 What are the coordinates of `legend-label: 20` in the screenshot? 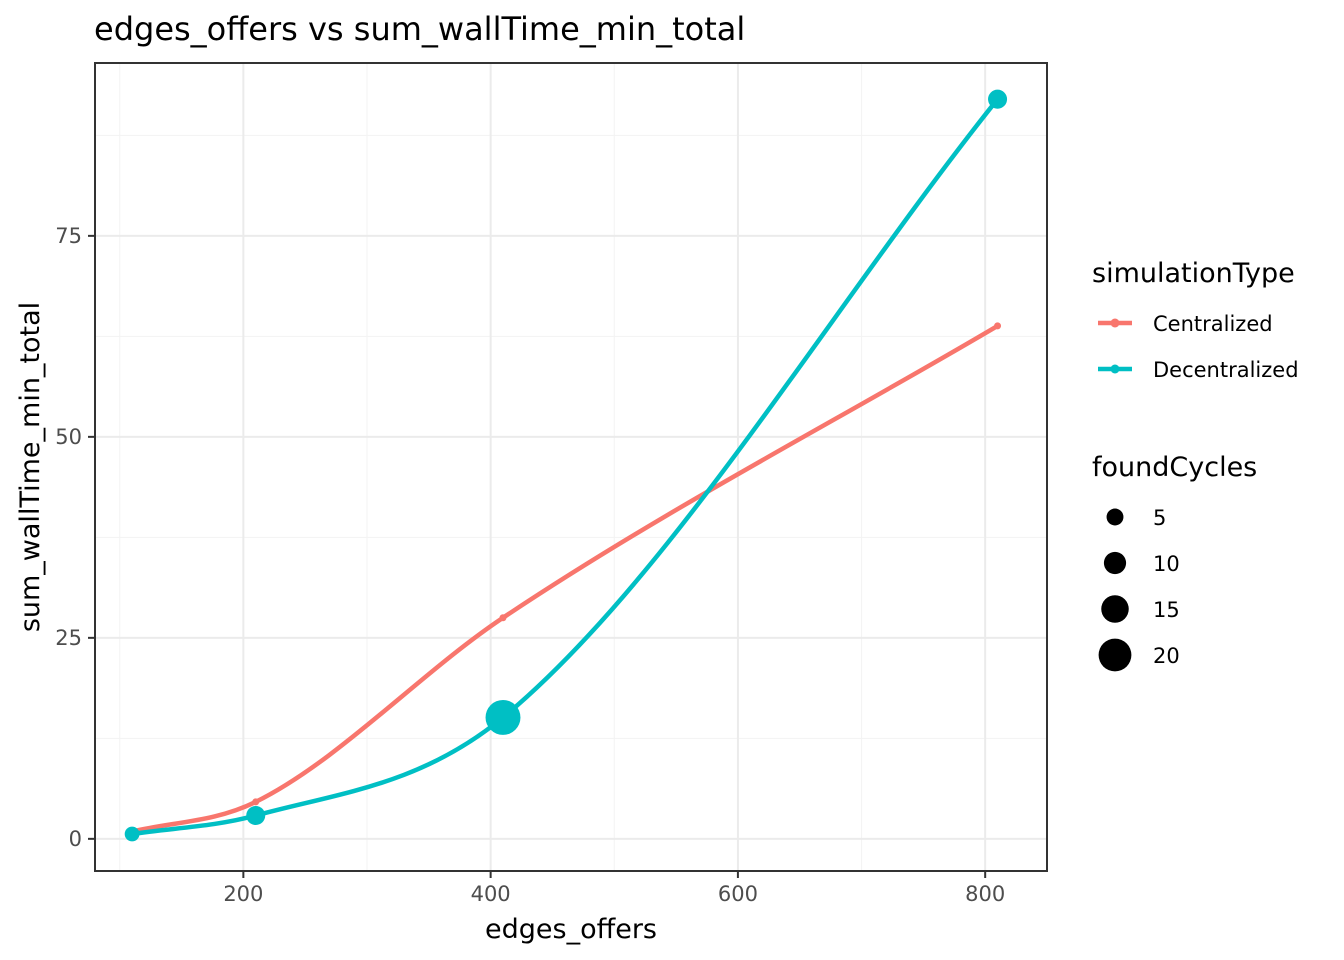 It's located at (1166, 656).